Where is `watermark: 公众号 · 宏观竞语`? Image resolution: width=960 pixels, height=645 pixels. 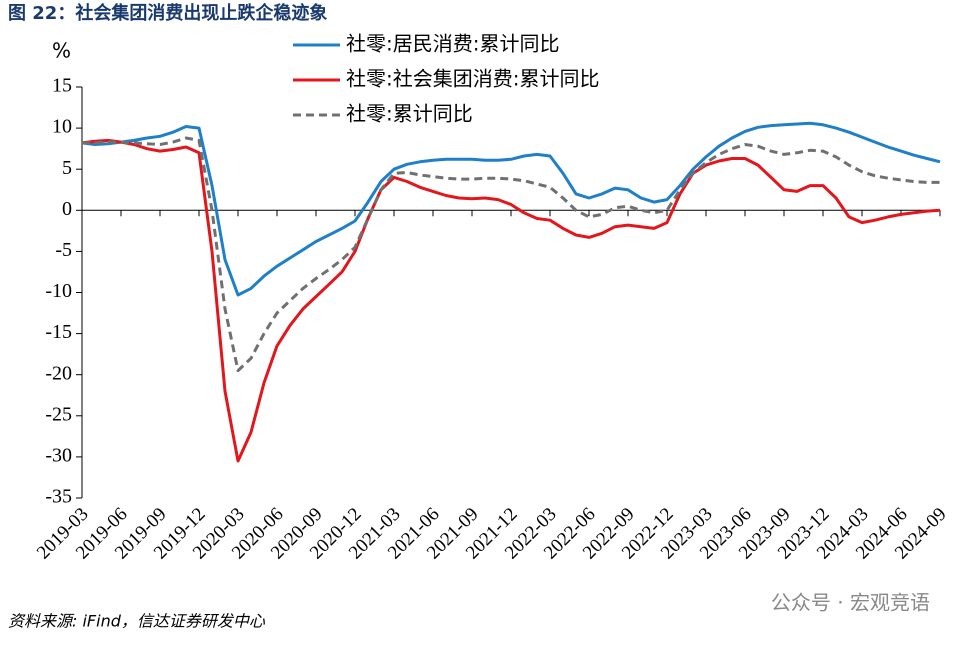
watermark: 公众号 · 宏观竞语 is located at coordinates (850, 603).